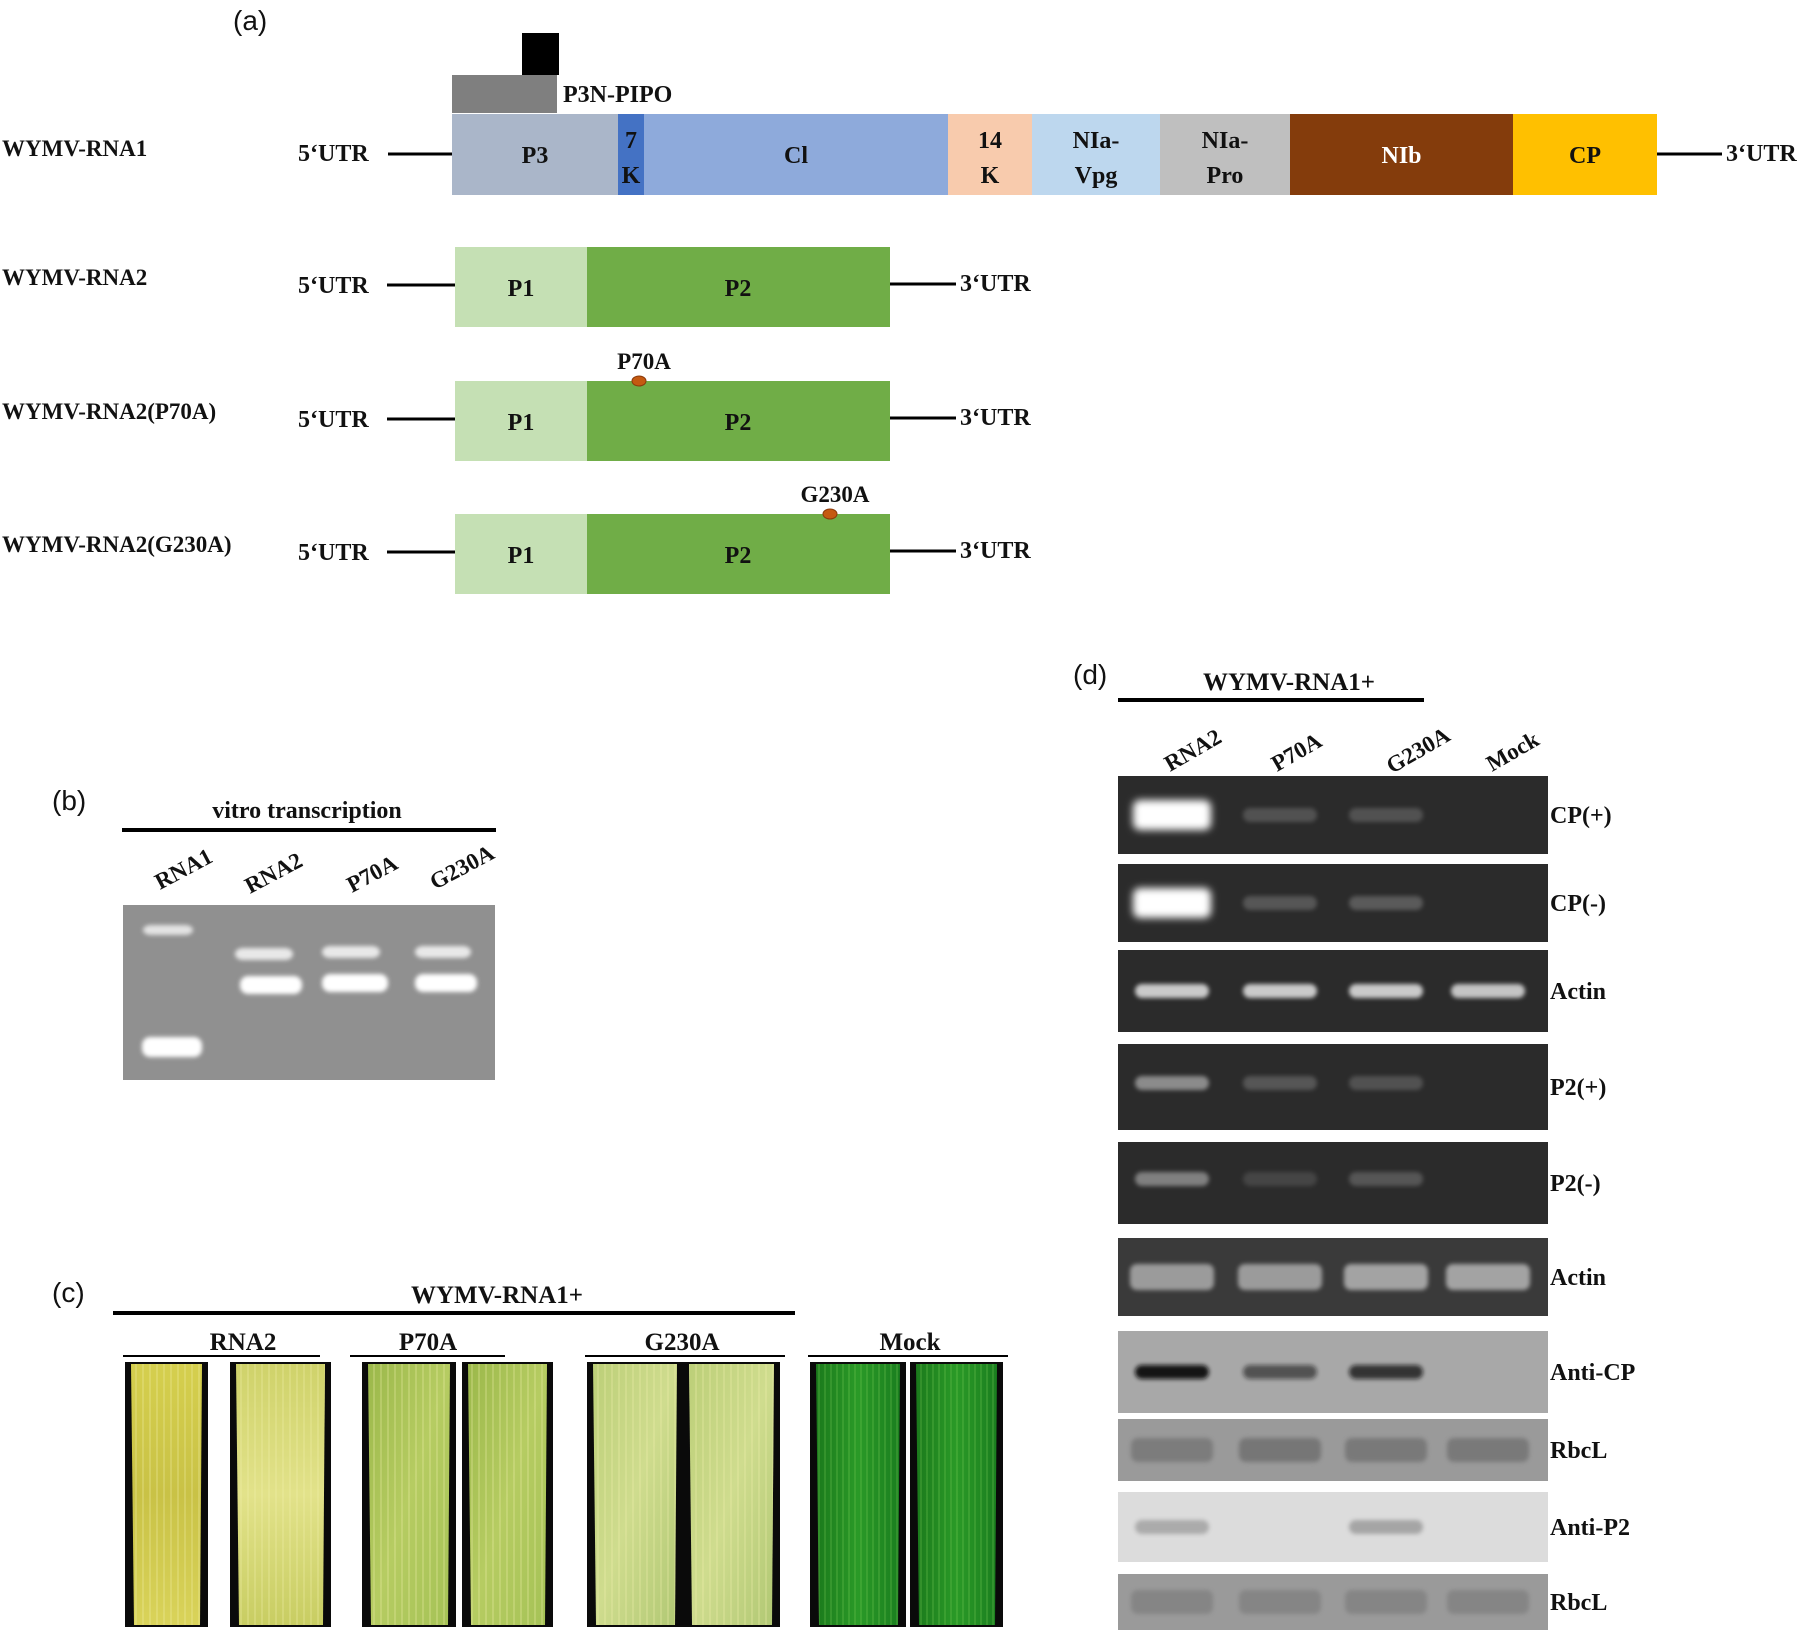 This screenshot has width=1810, height=1632. Describe the element at coordinates (1761, 154) in the screenshot. I see `rna1-utr3: 3‘UTR` at that location.